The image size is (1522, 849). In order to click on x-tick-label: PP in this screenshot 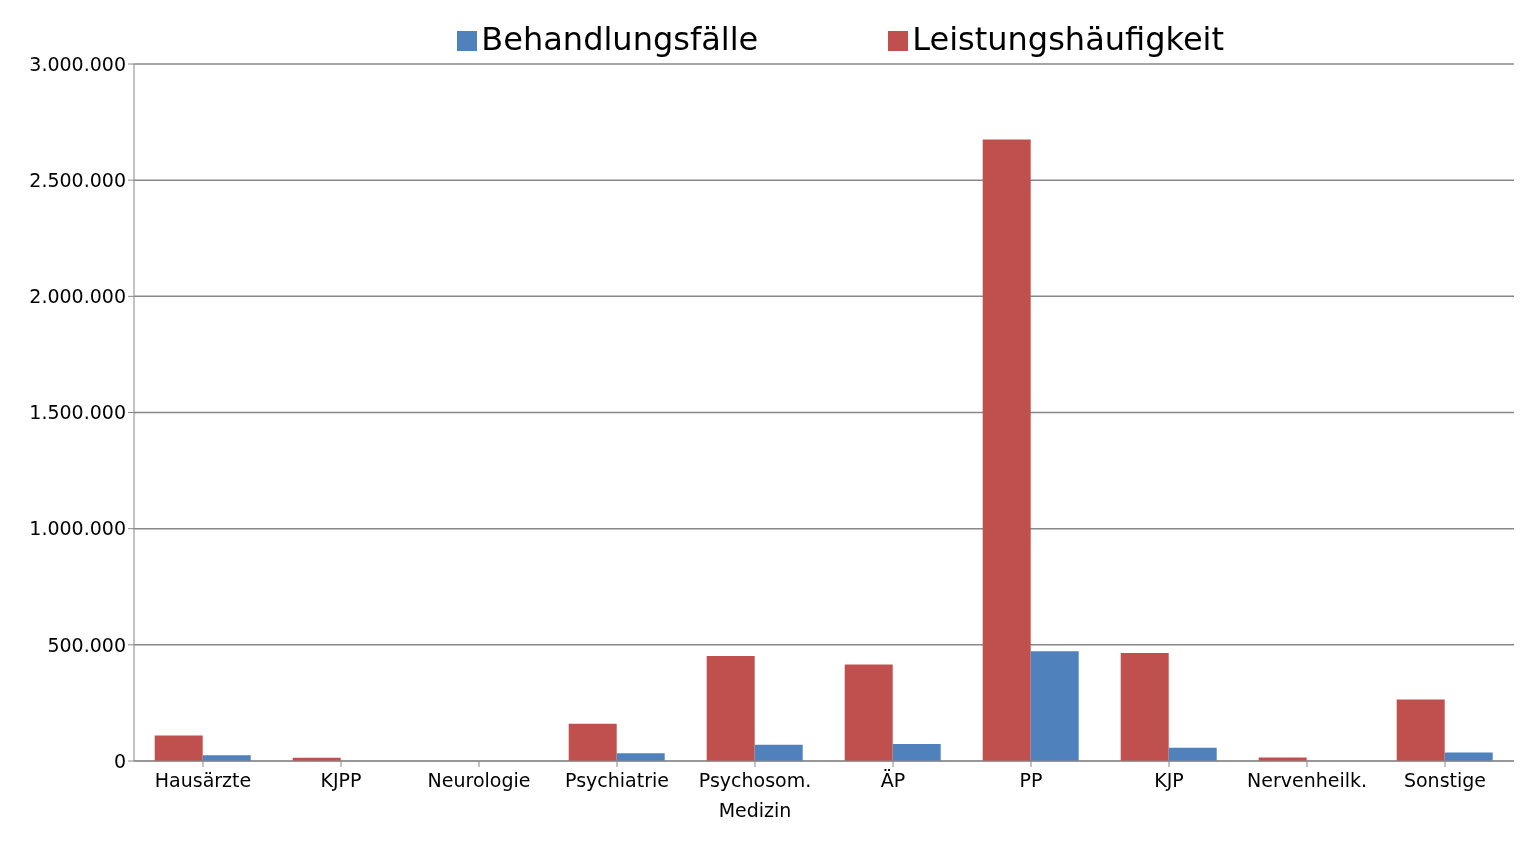, I will do `click(1031, 780)`.